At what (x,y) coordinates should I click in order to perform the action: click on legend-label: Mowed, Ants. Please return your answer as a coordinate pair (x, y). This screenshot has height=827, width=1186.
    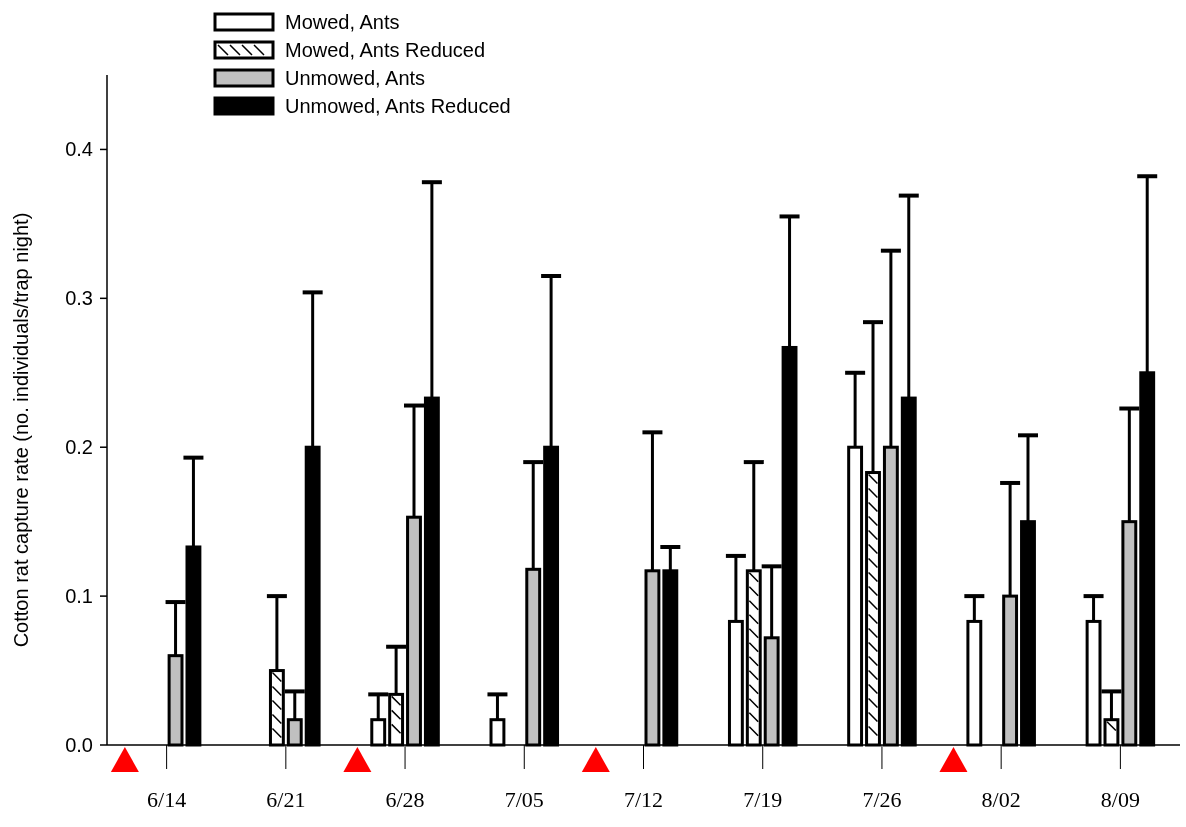
    Looking at the image, I should click on (342, 22).